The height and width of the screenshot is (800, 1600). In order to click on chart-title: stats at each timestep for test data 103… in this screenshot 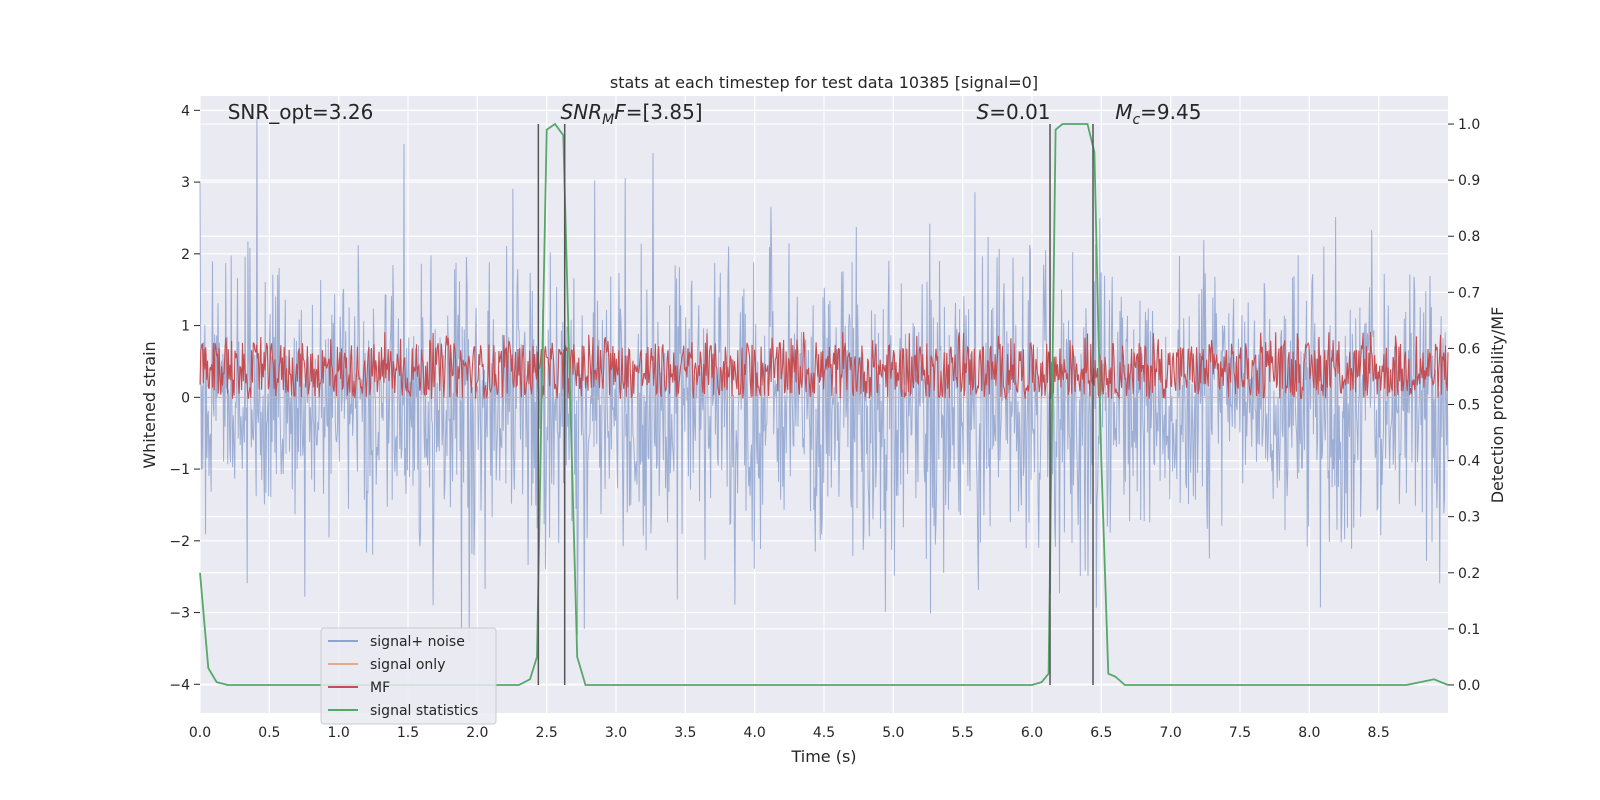, I will do `click(824, 82)`.